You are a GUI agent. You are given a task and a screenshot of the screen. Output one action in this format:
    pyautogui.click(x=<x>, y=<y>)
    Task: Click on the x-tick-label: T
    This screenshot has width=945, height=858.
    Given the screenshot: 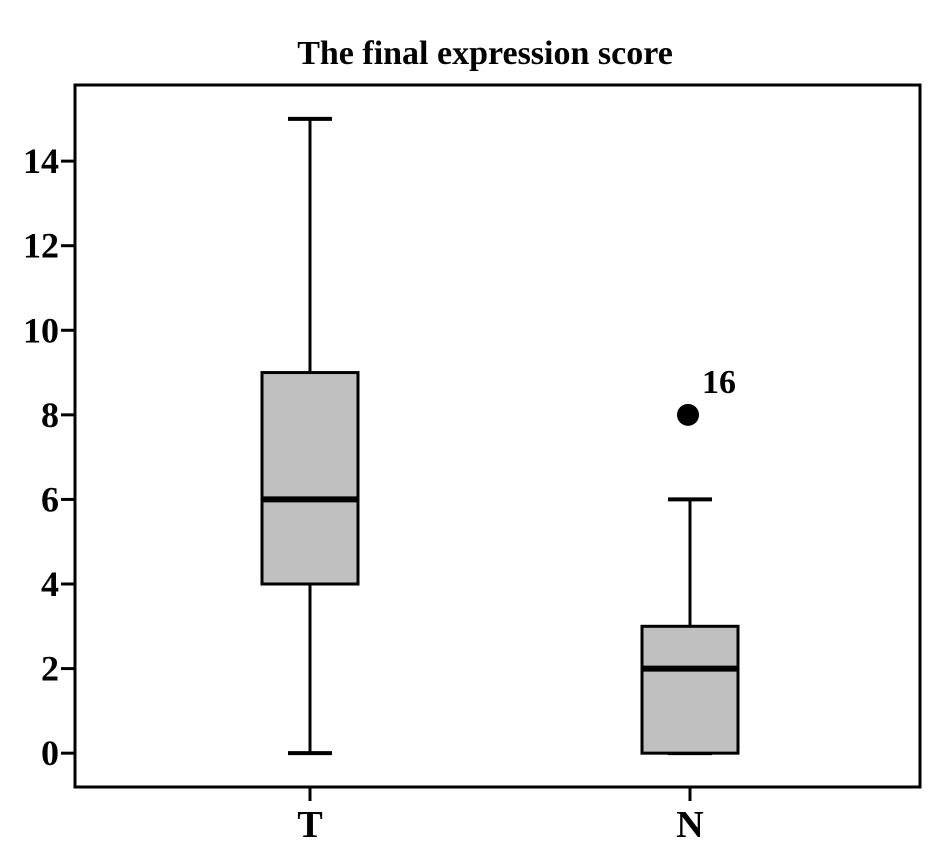 What is the action you would take?
    pyautogui.click(x=309, y=825)
    